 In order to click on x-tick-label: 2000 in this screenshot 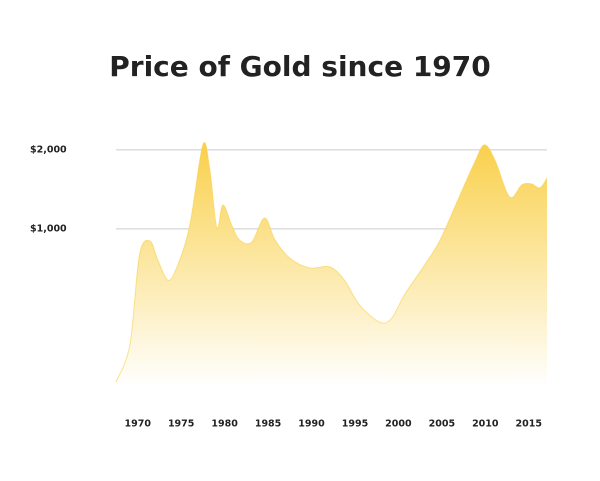, I will do `click(398, 424)`.